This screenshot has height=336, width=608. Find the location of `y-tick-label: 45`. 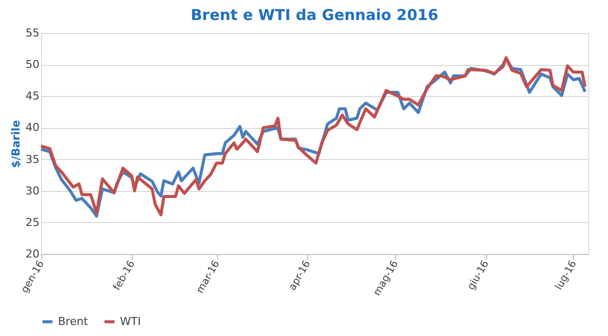

y-tick-label: 45 is located at coordinates (33, 96).